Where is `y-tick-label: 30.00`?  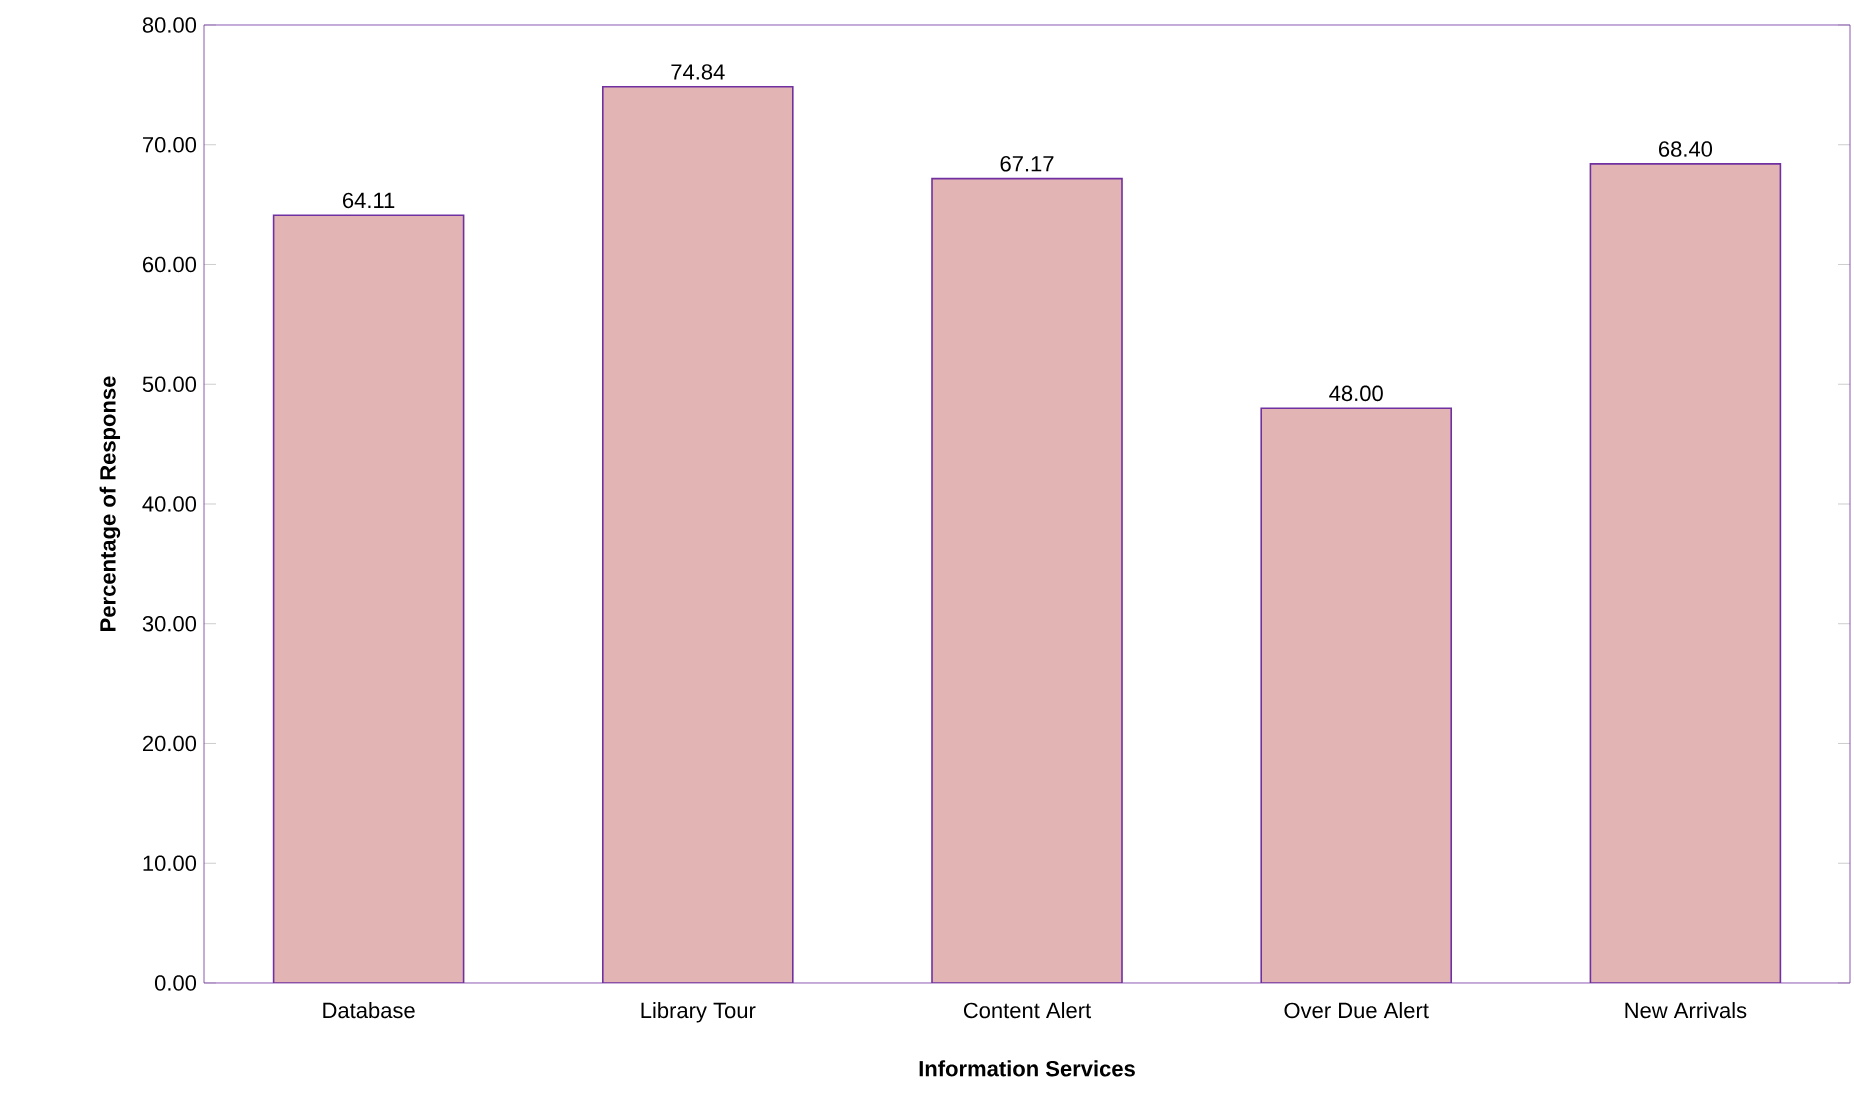
y-tick-label: 30.00 is located at coordinates (169, 623).